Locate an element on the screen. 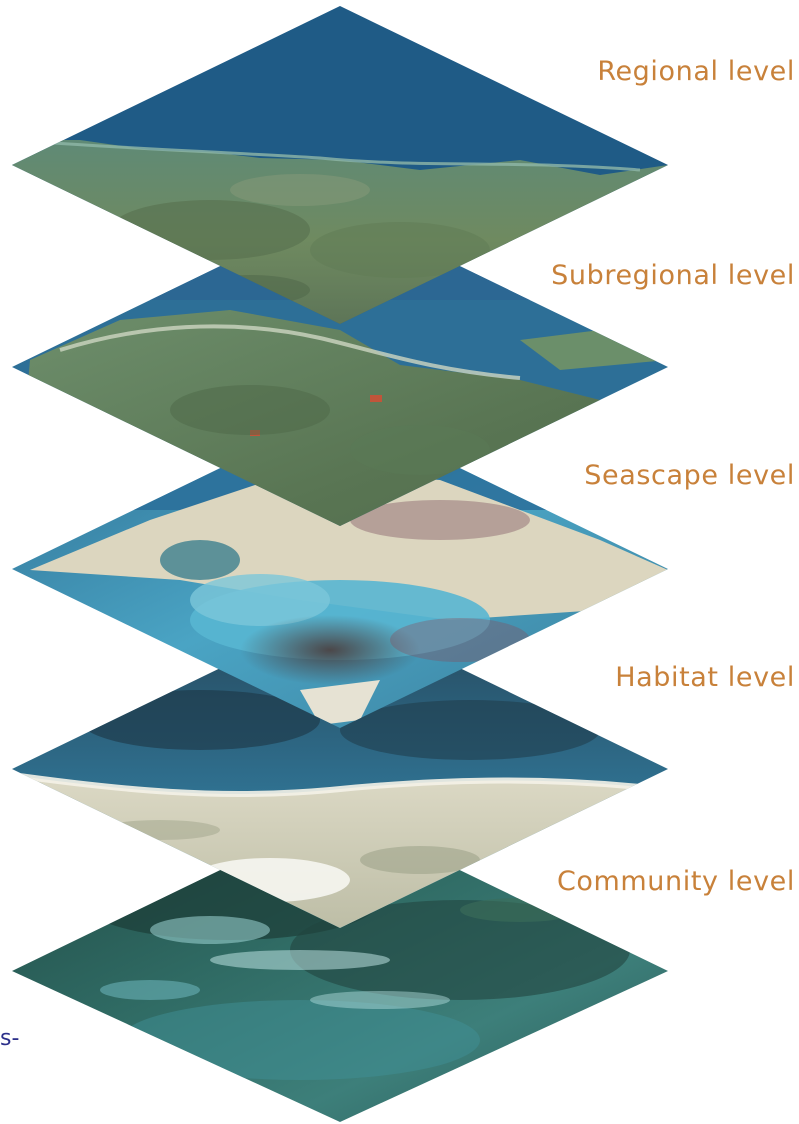 This screenshot has height=1124, width=799. left-edge-fragment: s- is located at coordinates (10, 1038).